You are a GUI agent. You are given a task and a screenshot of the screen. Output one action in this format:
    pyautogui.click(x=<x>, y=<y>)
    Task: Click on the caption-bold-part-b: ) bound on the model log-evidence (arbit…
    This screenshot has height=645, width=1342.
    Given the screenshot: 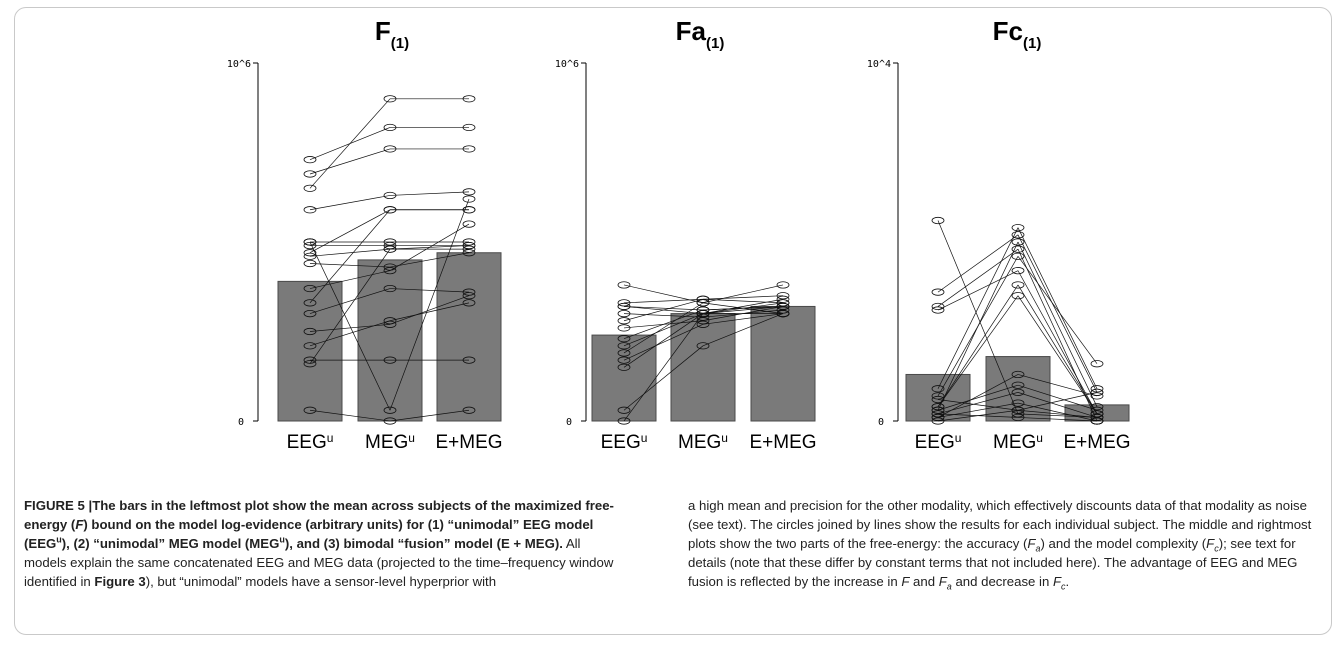 What is the action you would take?
    pyautogui.click(x=309, y=534)
    